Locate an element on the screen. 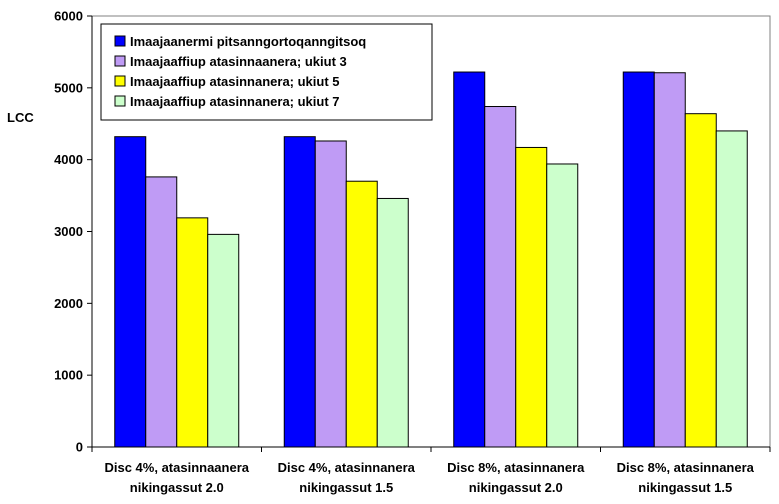 This screenshot has width=779, height=504. legend-label-1: Imaajaanermi pitsanngortoqanngitsoq is located at coordinates (248, 41).